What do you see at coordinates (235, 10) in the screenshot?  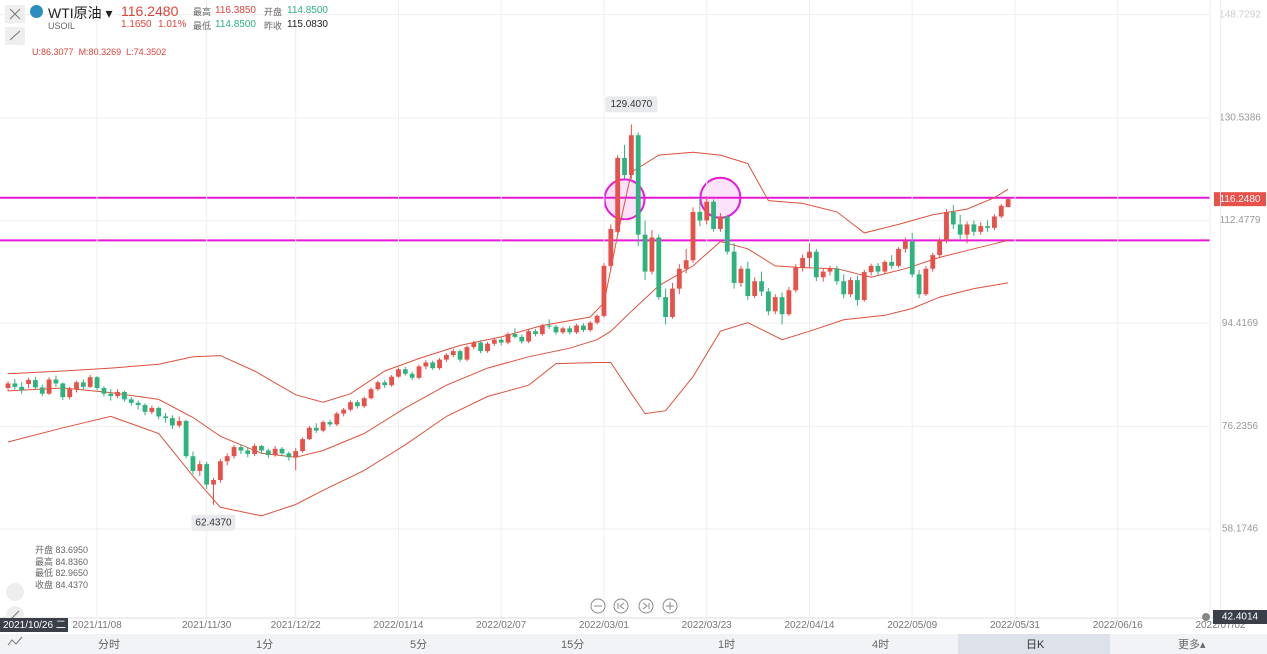 I see `stat-value: 116.3850` at bounding box center [235, 10].